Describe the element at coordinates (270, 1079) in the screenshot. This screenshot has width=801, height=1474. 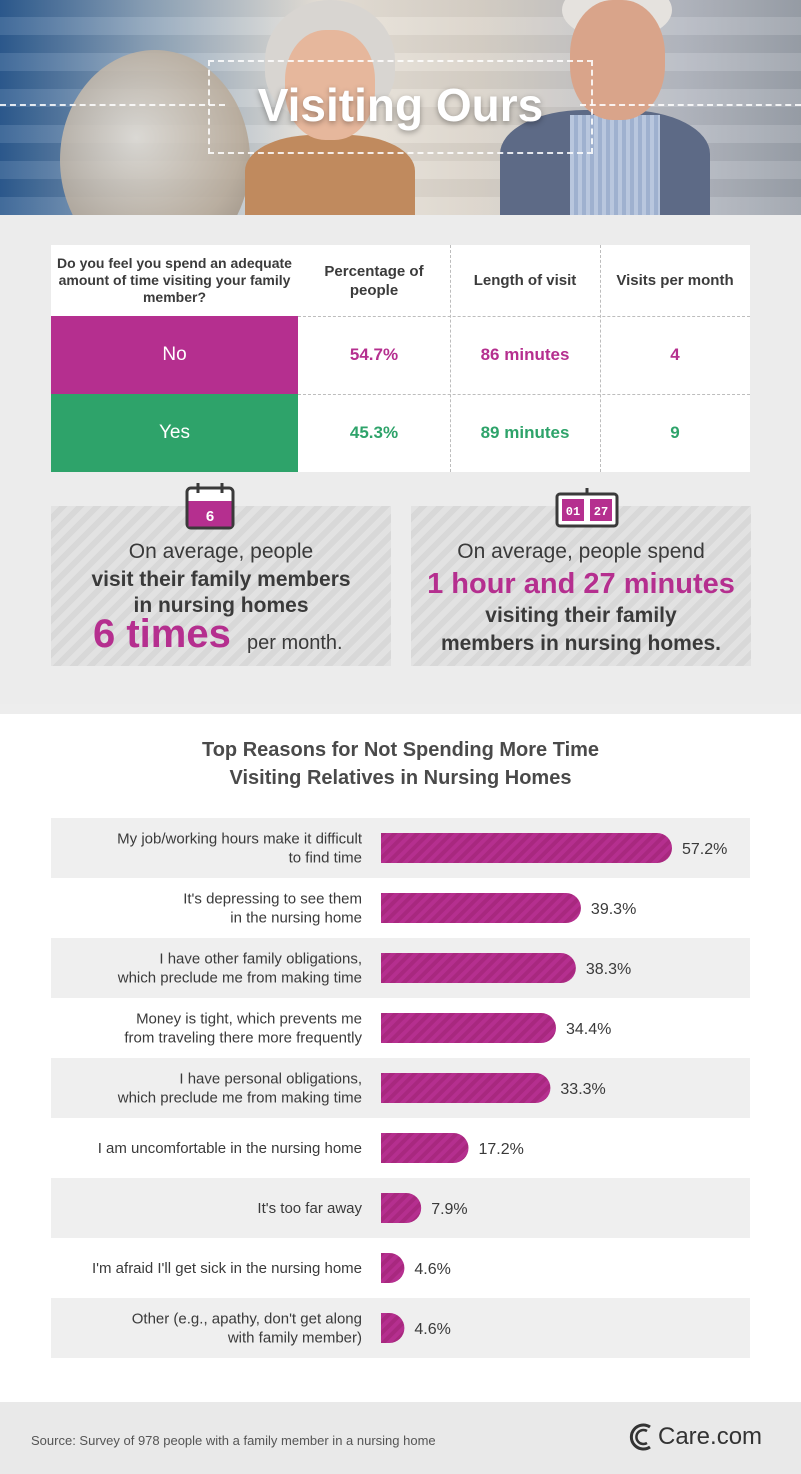
I see `category-label: I have personal obligations,` at that location.